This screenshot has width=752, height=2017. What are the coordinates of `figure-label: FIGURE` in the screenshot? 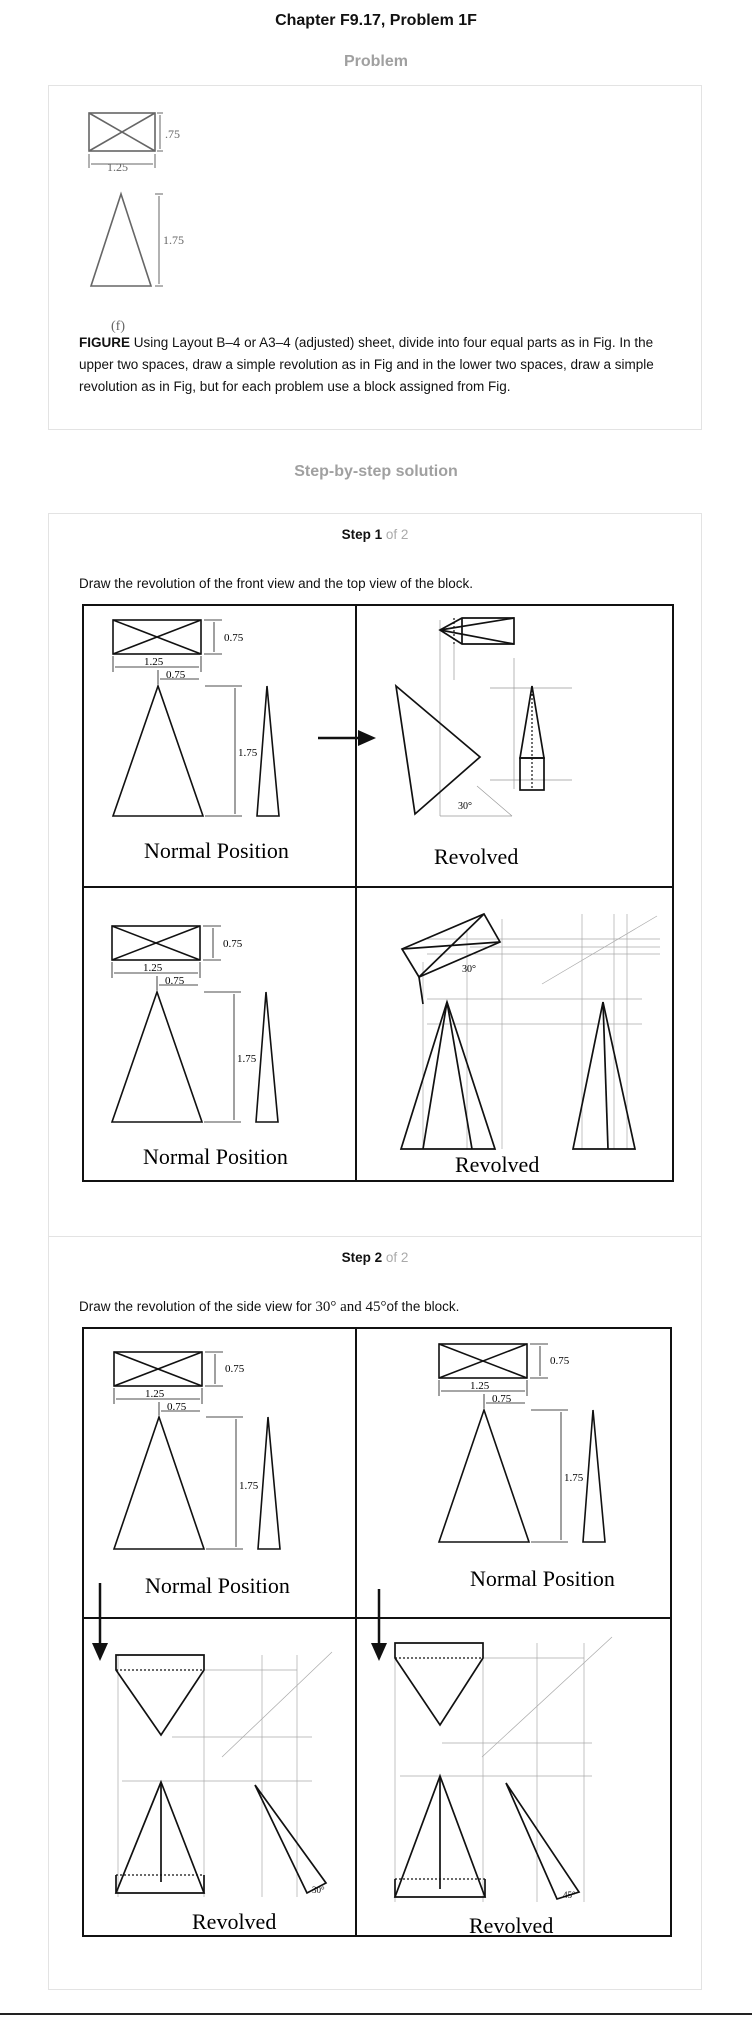 It's located at (105, 342).